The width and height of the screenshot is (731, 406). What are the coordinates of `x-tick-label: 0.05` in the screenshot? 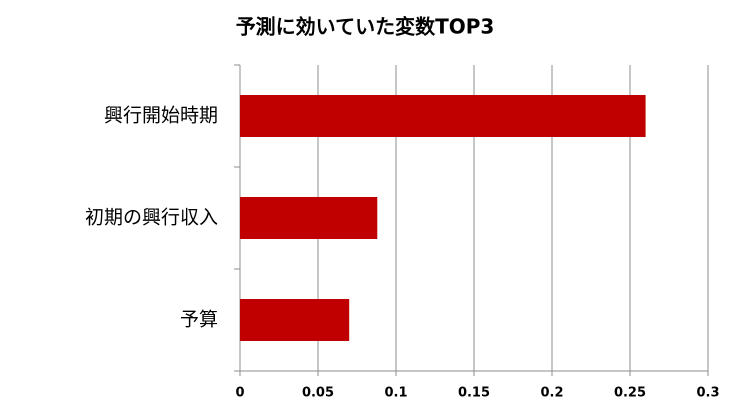 It's located at (318, 393).